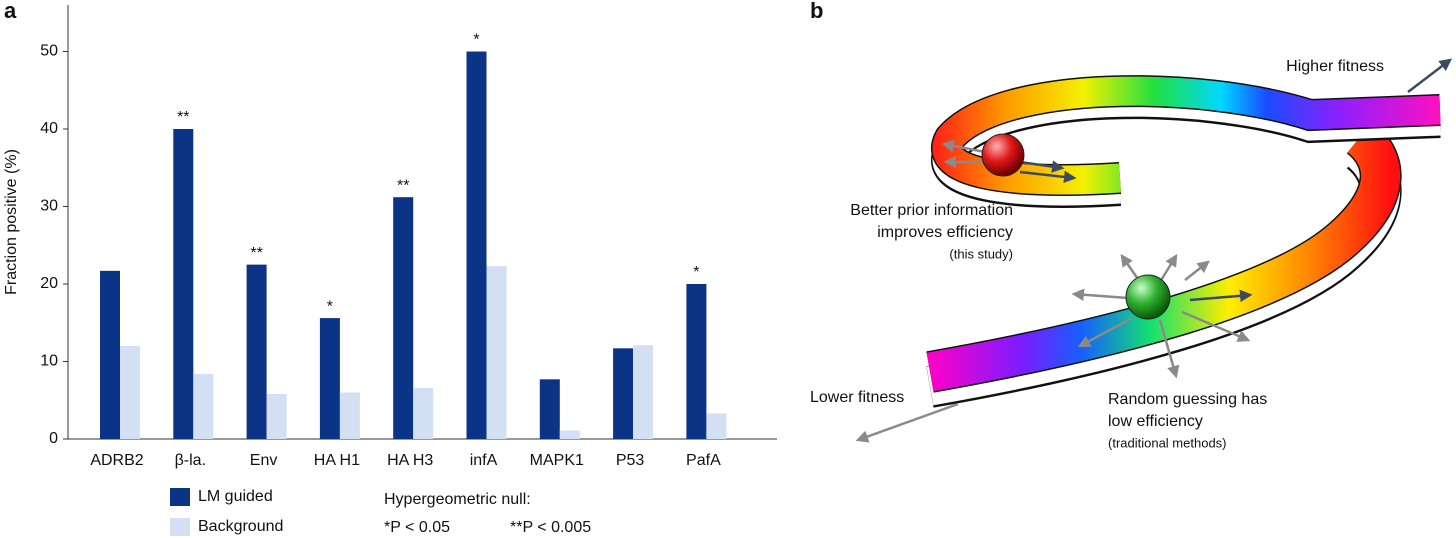 This screenshot has width=1456, height=538. What do you see at coordinates (49, 128) in the screenshot?
I see `y-tick-label: 40` at bounding box center [49, 128].